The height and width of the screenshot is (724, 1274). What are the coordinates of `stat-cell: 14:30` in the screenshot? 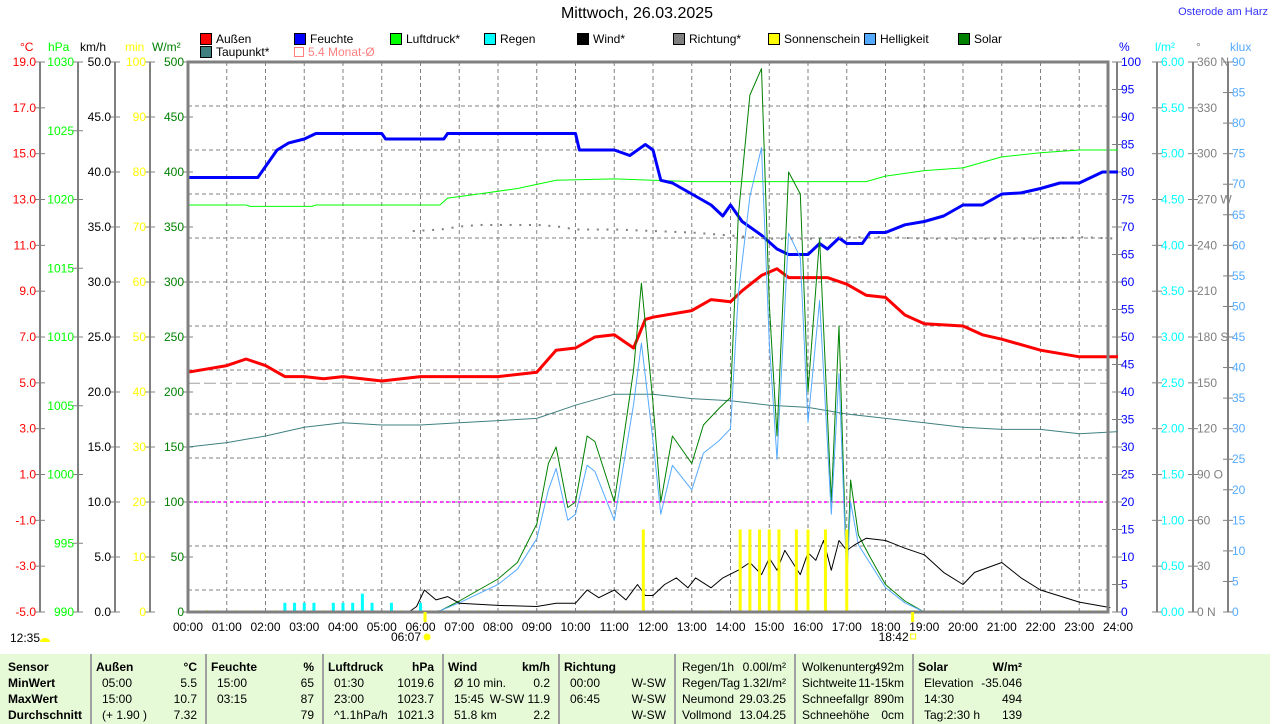 It's located at (939, 699).